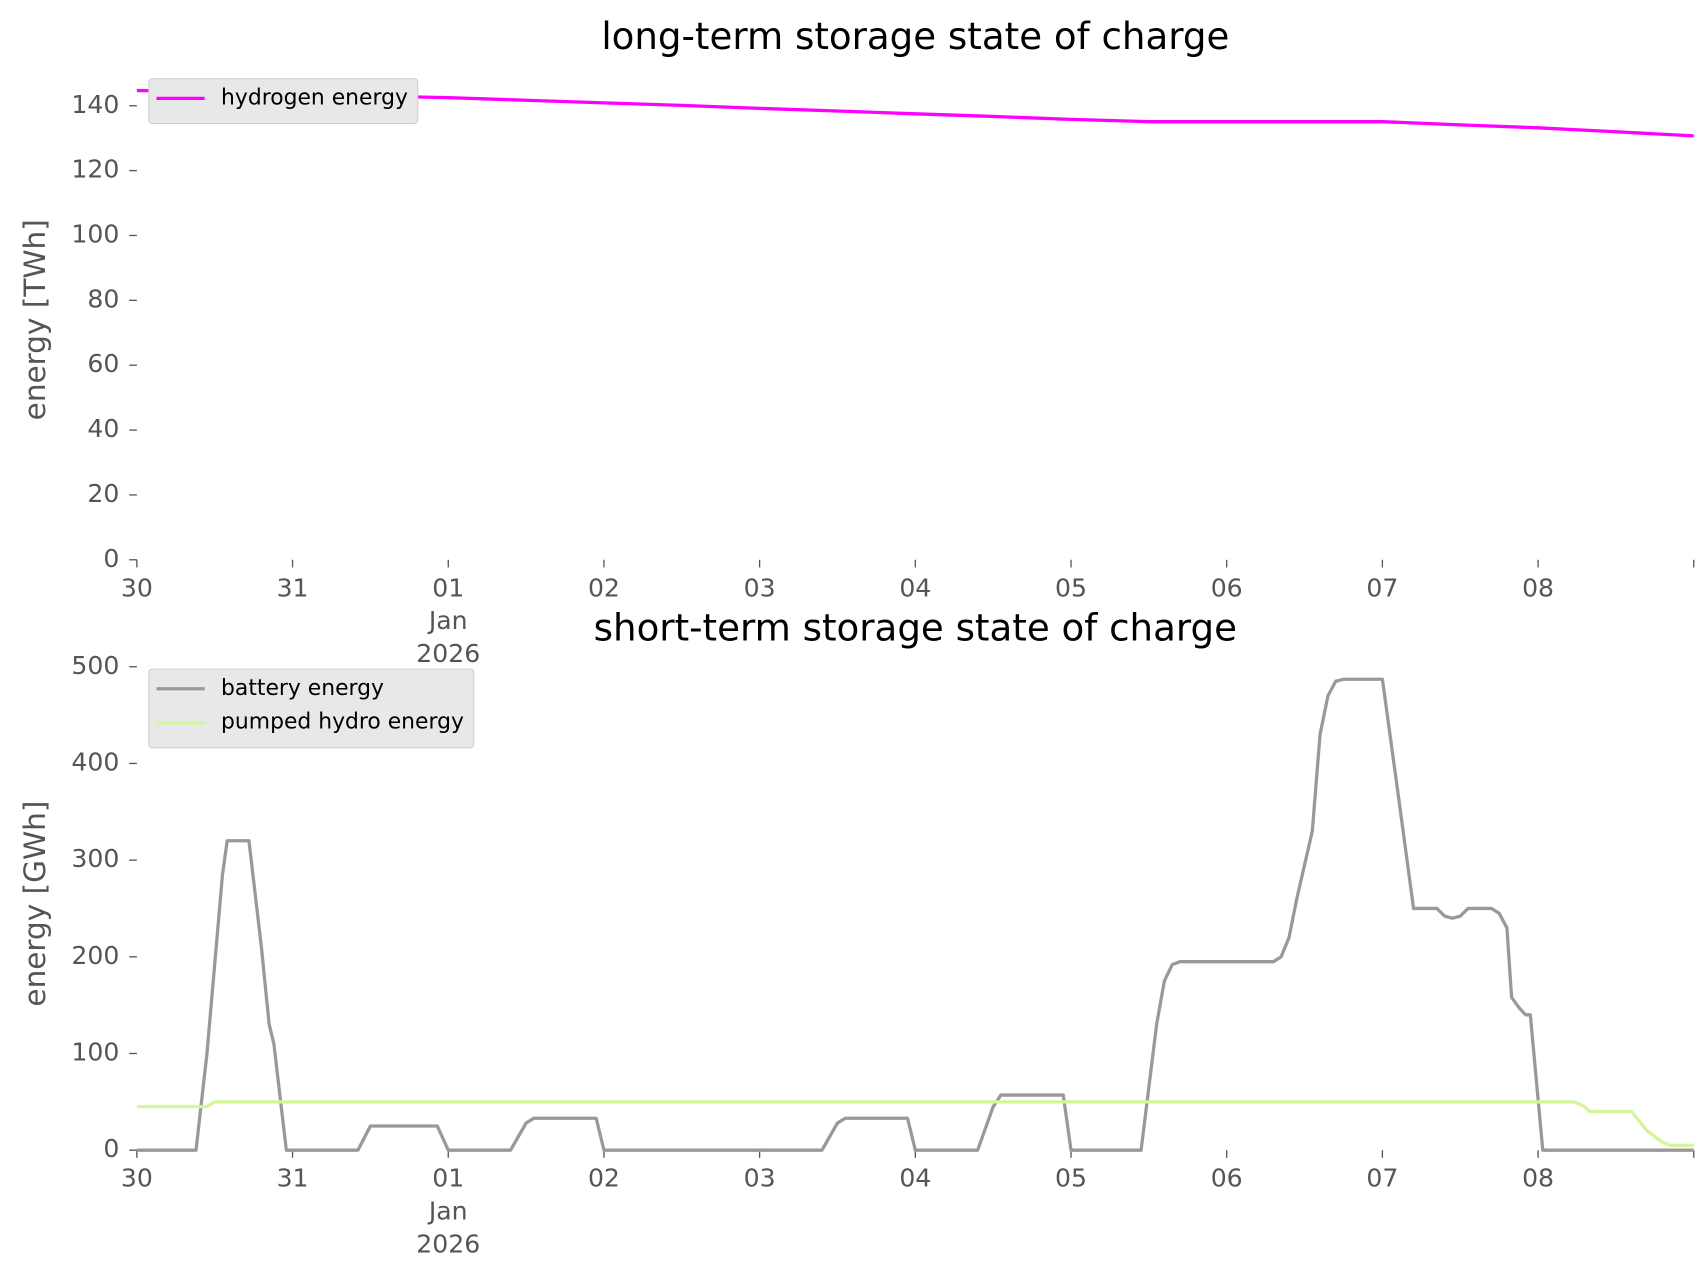  What do you see at coordinates (103, 493) in the screenshot?
I see `y-tick-label: 20` at bounding box center [103, 493].